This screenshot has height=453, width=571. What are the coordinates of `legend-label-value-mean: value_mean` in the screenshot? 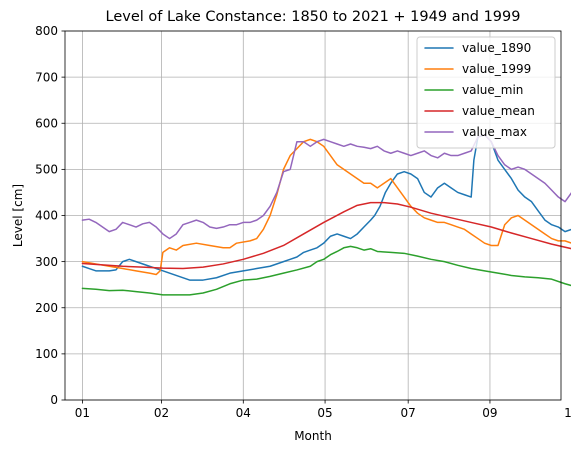 It's located at (498, 111).